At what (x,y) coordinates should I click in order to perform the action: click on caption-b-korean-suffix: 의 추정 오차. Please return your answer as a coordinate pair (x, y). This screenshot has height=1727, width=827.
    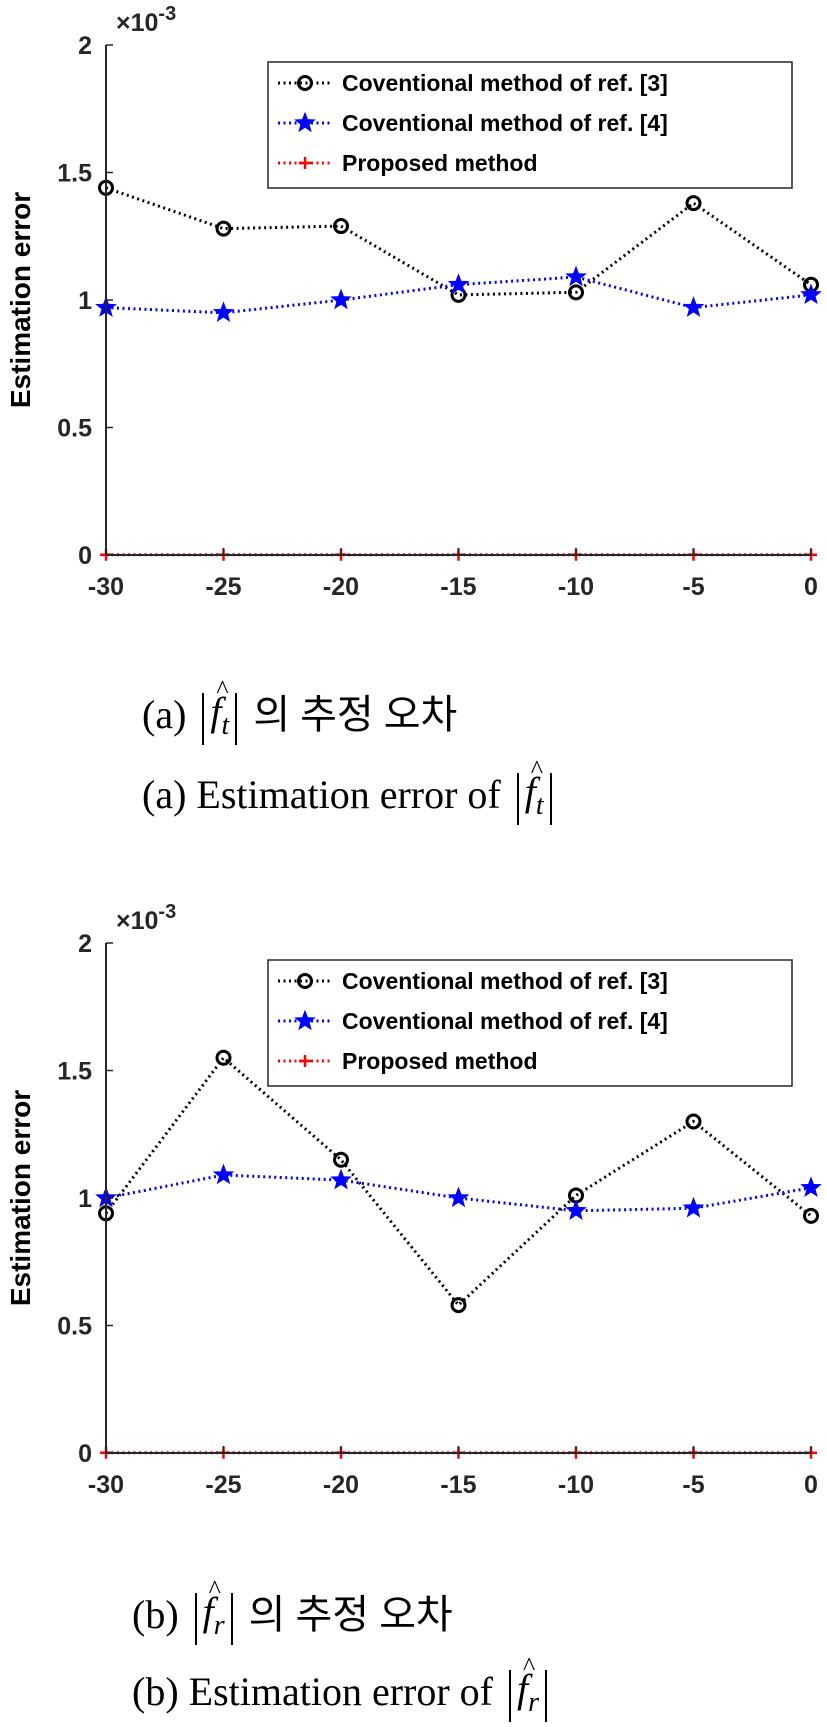
    Looking at the image, I should click on (350, 1615).